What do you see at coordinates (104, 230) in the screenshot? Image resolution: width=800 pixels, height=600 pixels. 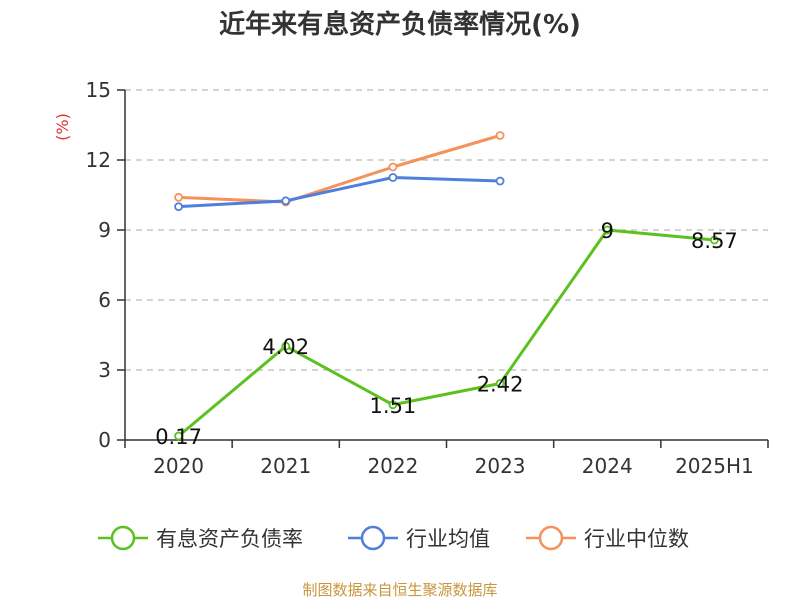 I see `y-tick-label: 9` at bounding box center [104, 230].